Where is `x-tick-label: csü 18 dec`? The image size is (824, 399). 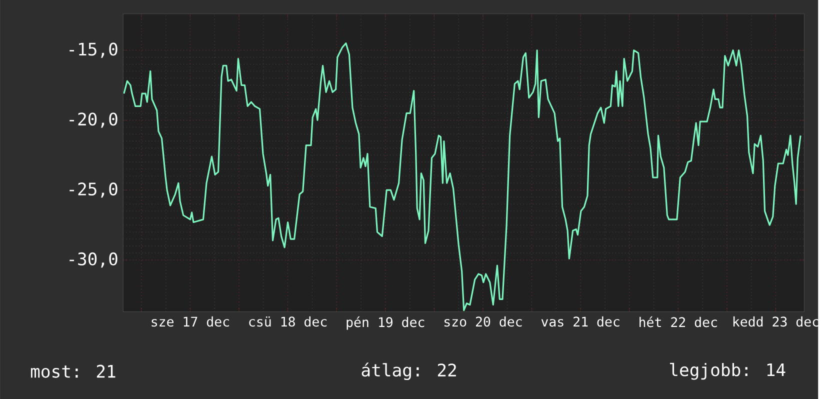 x-tick-label: csü 18 dec is located at coordinates (288, 321).